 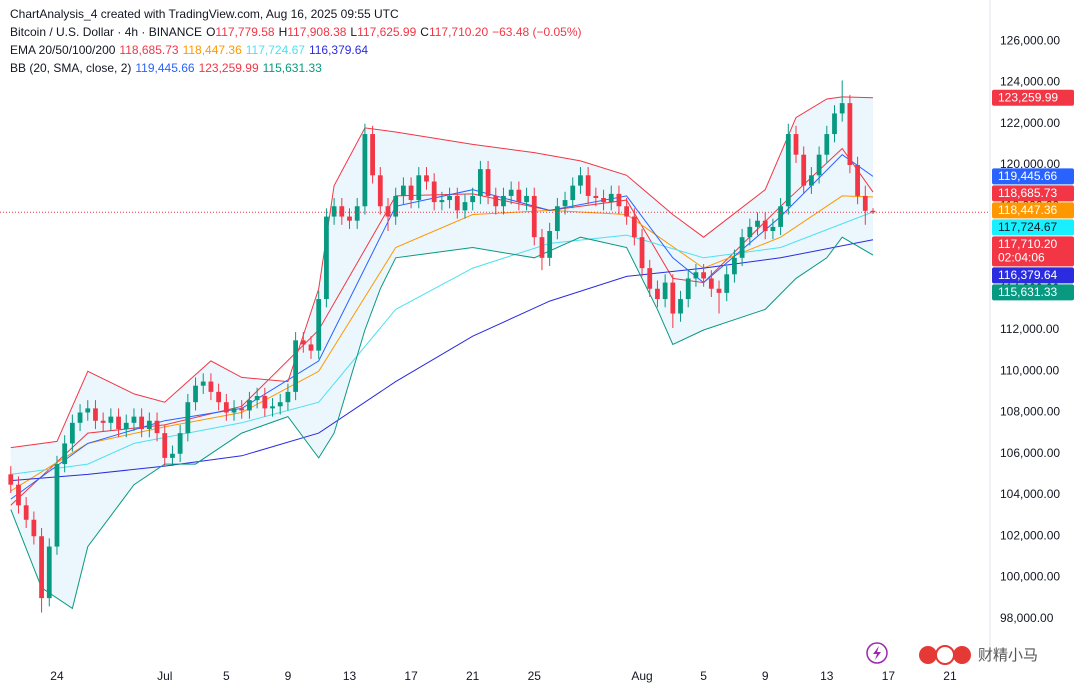 What do you see at coordinates (411, 676) in the screenshot?
I see `x-tick-label: 17` at bounding box center [411, 676].